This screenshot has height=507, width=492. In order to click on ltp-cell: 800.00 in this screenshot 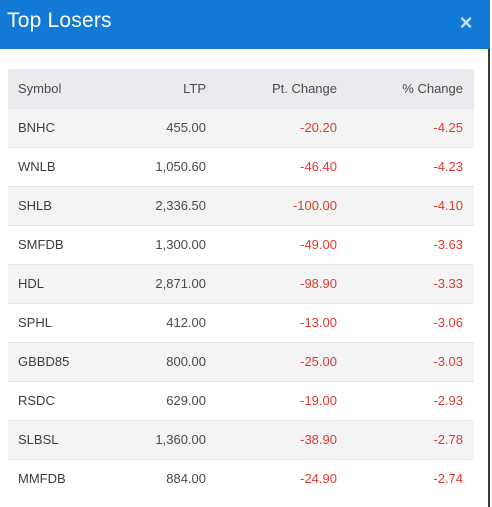, I will do `click(186, 361)`.